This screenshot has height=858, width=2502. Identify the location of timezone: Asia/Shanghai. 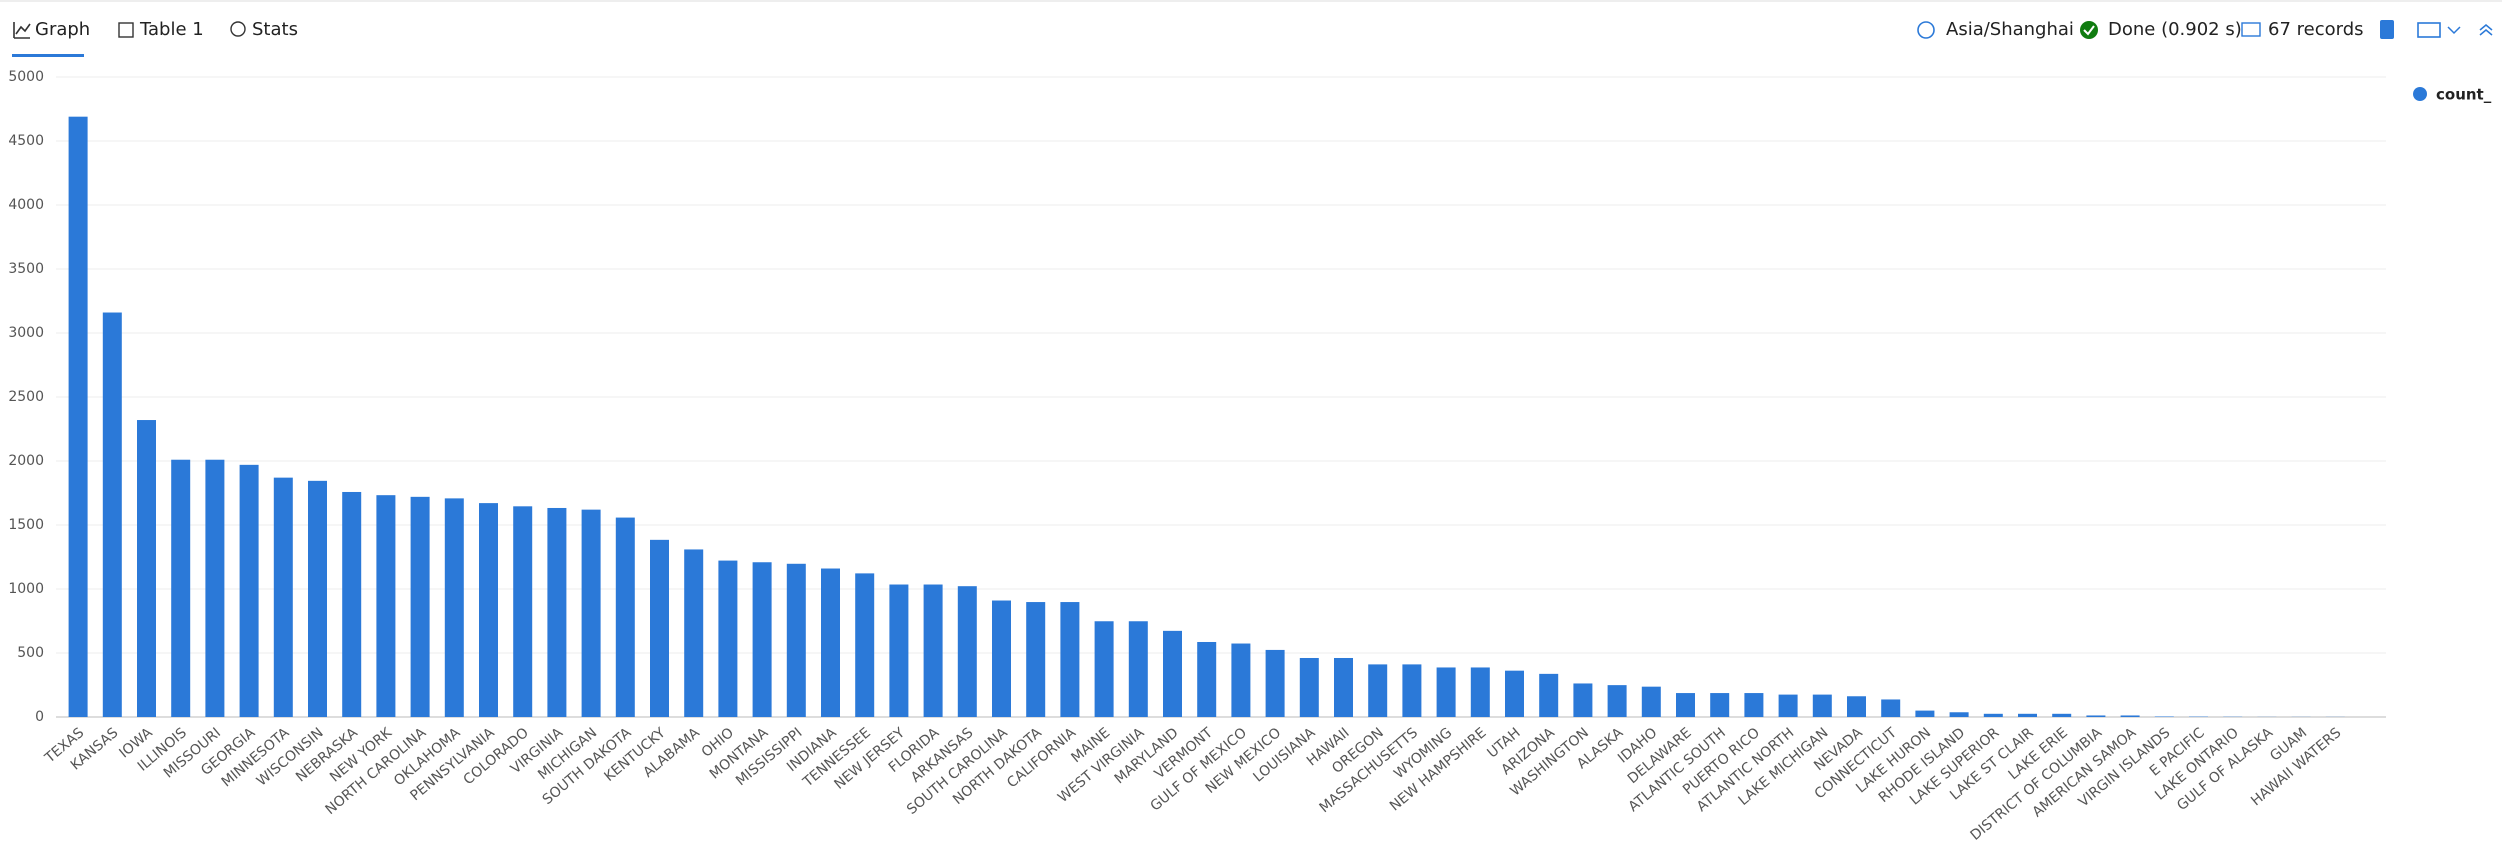
(2010, 29).